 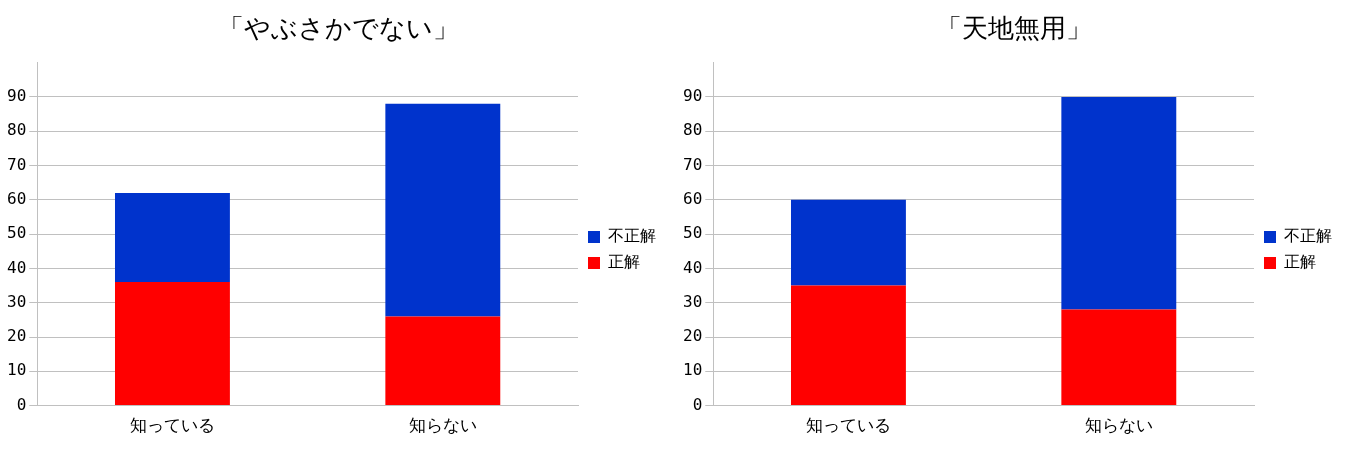 What do you see at coordinates (338, 28) in the screenshot?
I see `chart-title: 「やぶさかでない」` at bounding box center [338, 28].